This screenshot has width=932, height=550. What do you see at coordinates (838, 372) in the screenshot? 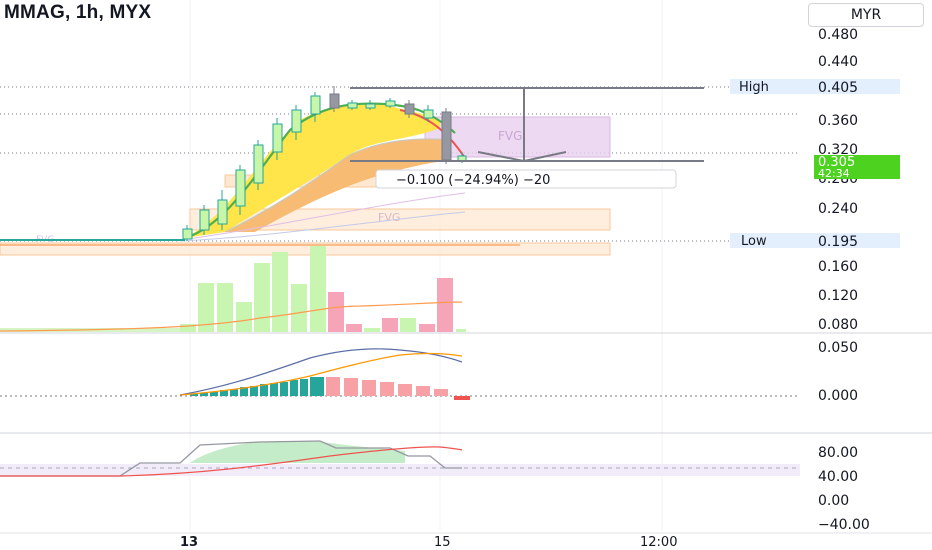
I see `macd-axis-labels: 0.050 0.000` at bounding box center [838, 372].